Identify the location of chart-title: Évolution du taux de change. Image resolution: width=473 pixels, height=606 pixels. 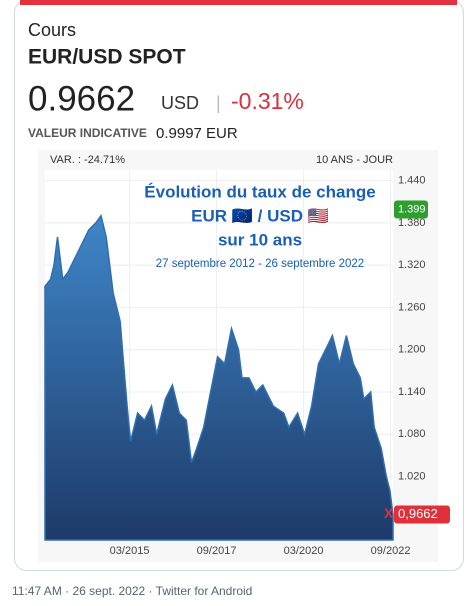
(259, 191).